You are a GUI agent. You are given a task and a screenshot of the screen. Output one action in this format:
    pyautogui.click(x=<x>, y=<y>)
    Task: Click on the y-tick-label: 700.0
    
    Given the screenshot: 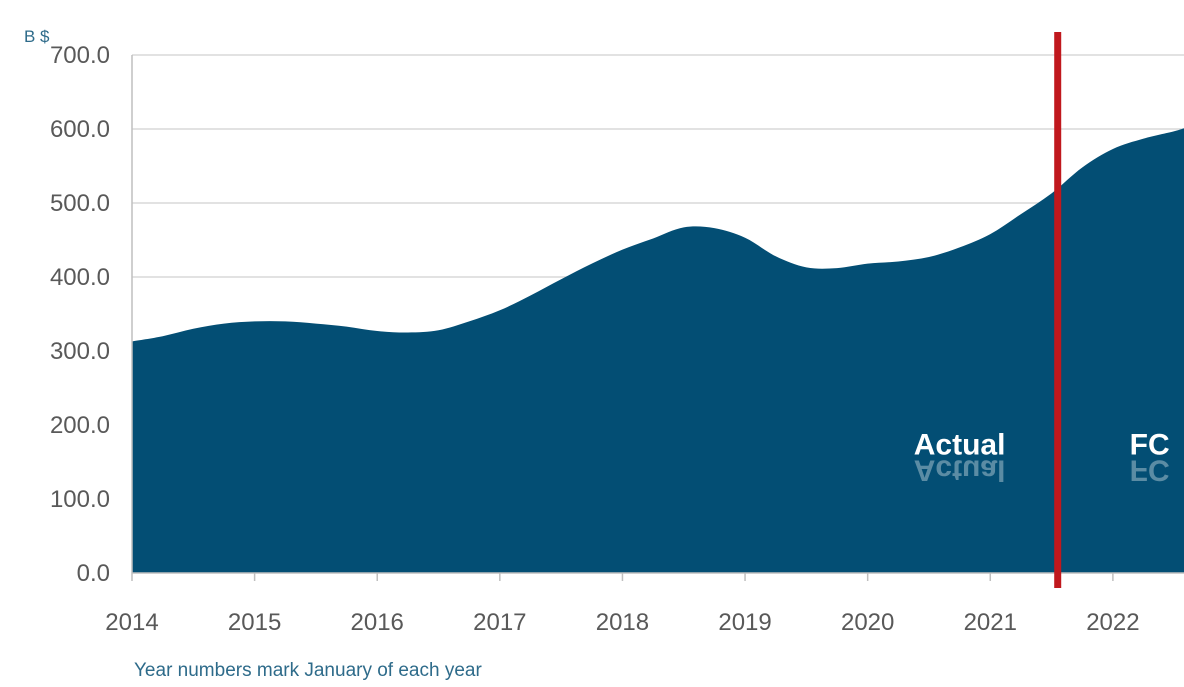 What is the action you would take?
    pyautogui.click(x=80, y=55)
    